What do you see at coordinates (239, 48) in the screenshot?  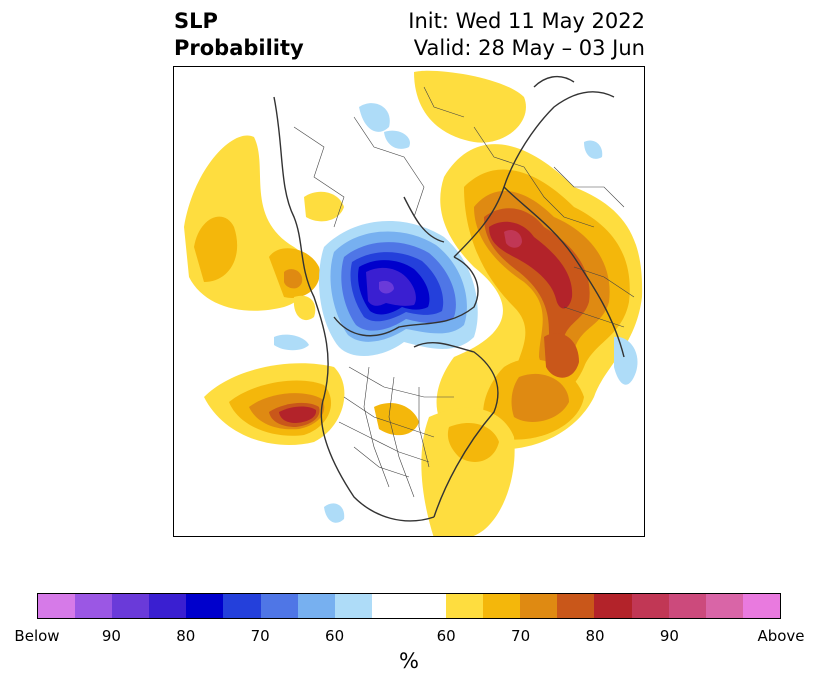 I see `title-product: Probability` at bounding box center [239, 48].